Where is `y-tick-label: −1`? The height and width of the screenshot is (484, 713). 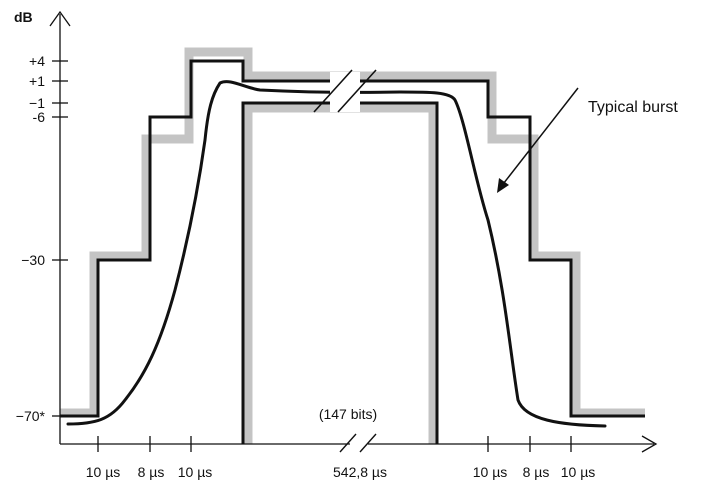
y-tick-label: −1 is located at coordinates (37, 103).